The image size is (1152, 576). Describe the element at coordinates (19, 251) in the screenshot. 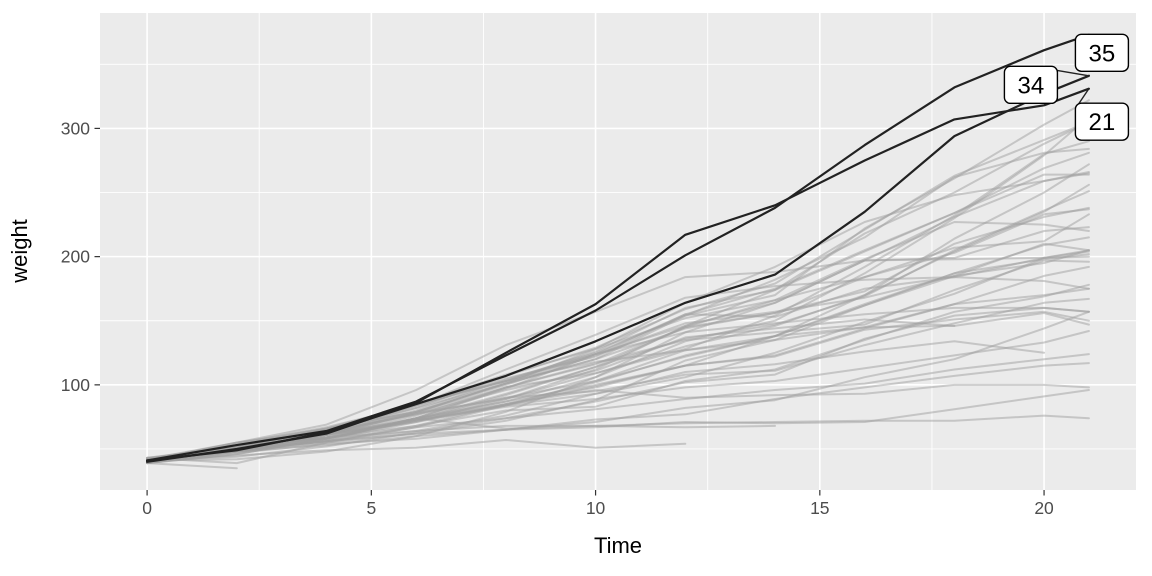

I see `y-axis-title: weight` at that location.